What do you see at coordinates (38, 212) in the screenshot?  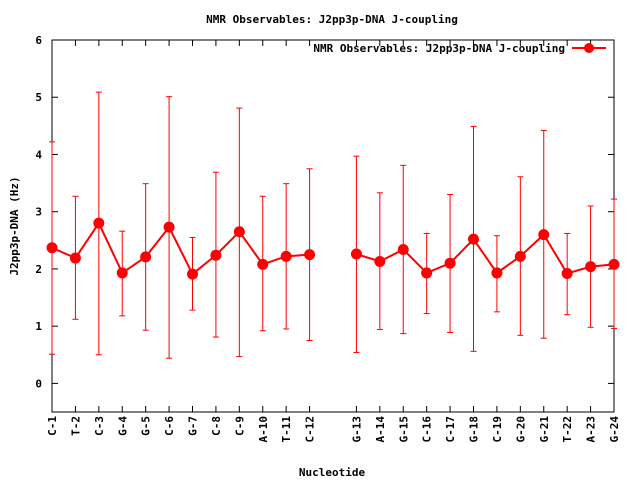 I see `y-tick-label: 3` at bounding box center [38, 212].